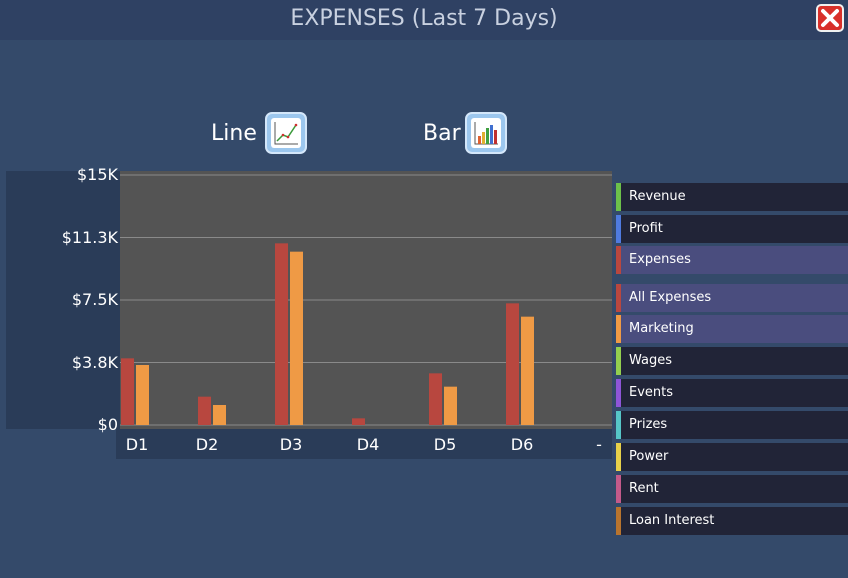  Describe the element at coordinates (63, 300) in the screenshot. I see `y-axis-panel` at that location.